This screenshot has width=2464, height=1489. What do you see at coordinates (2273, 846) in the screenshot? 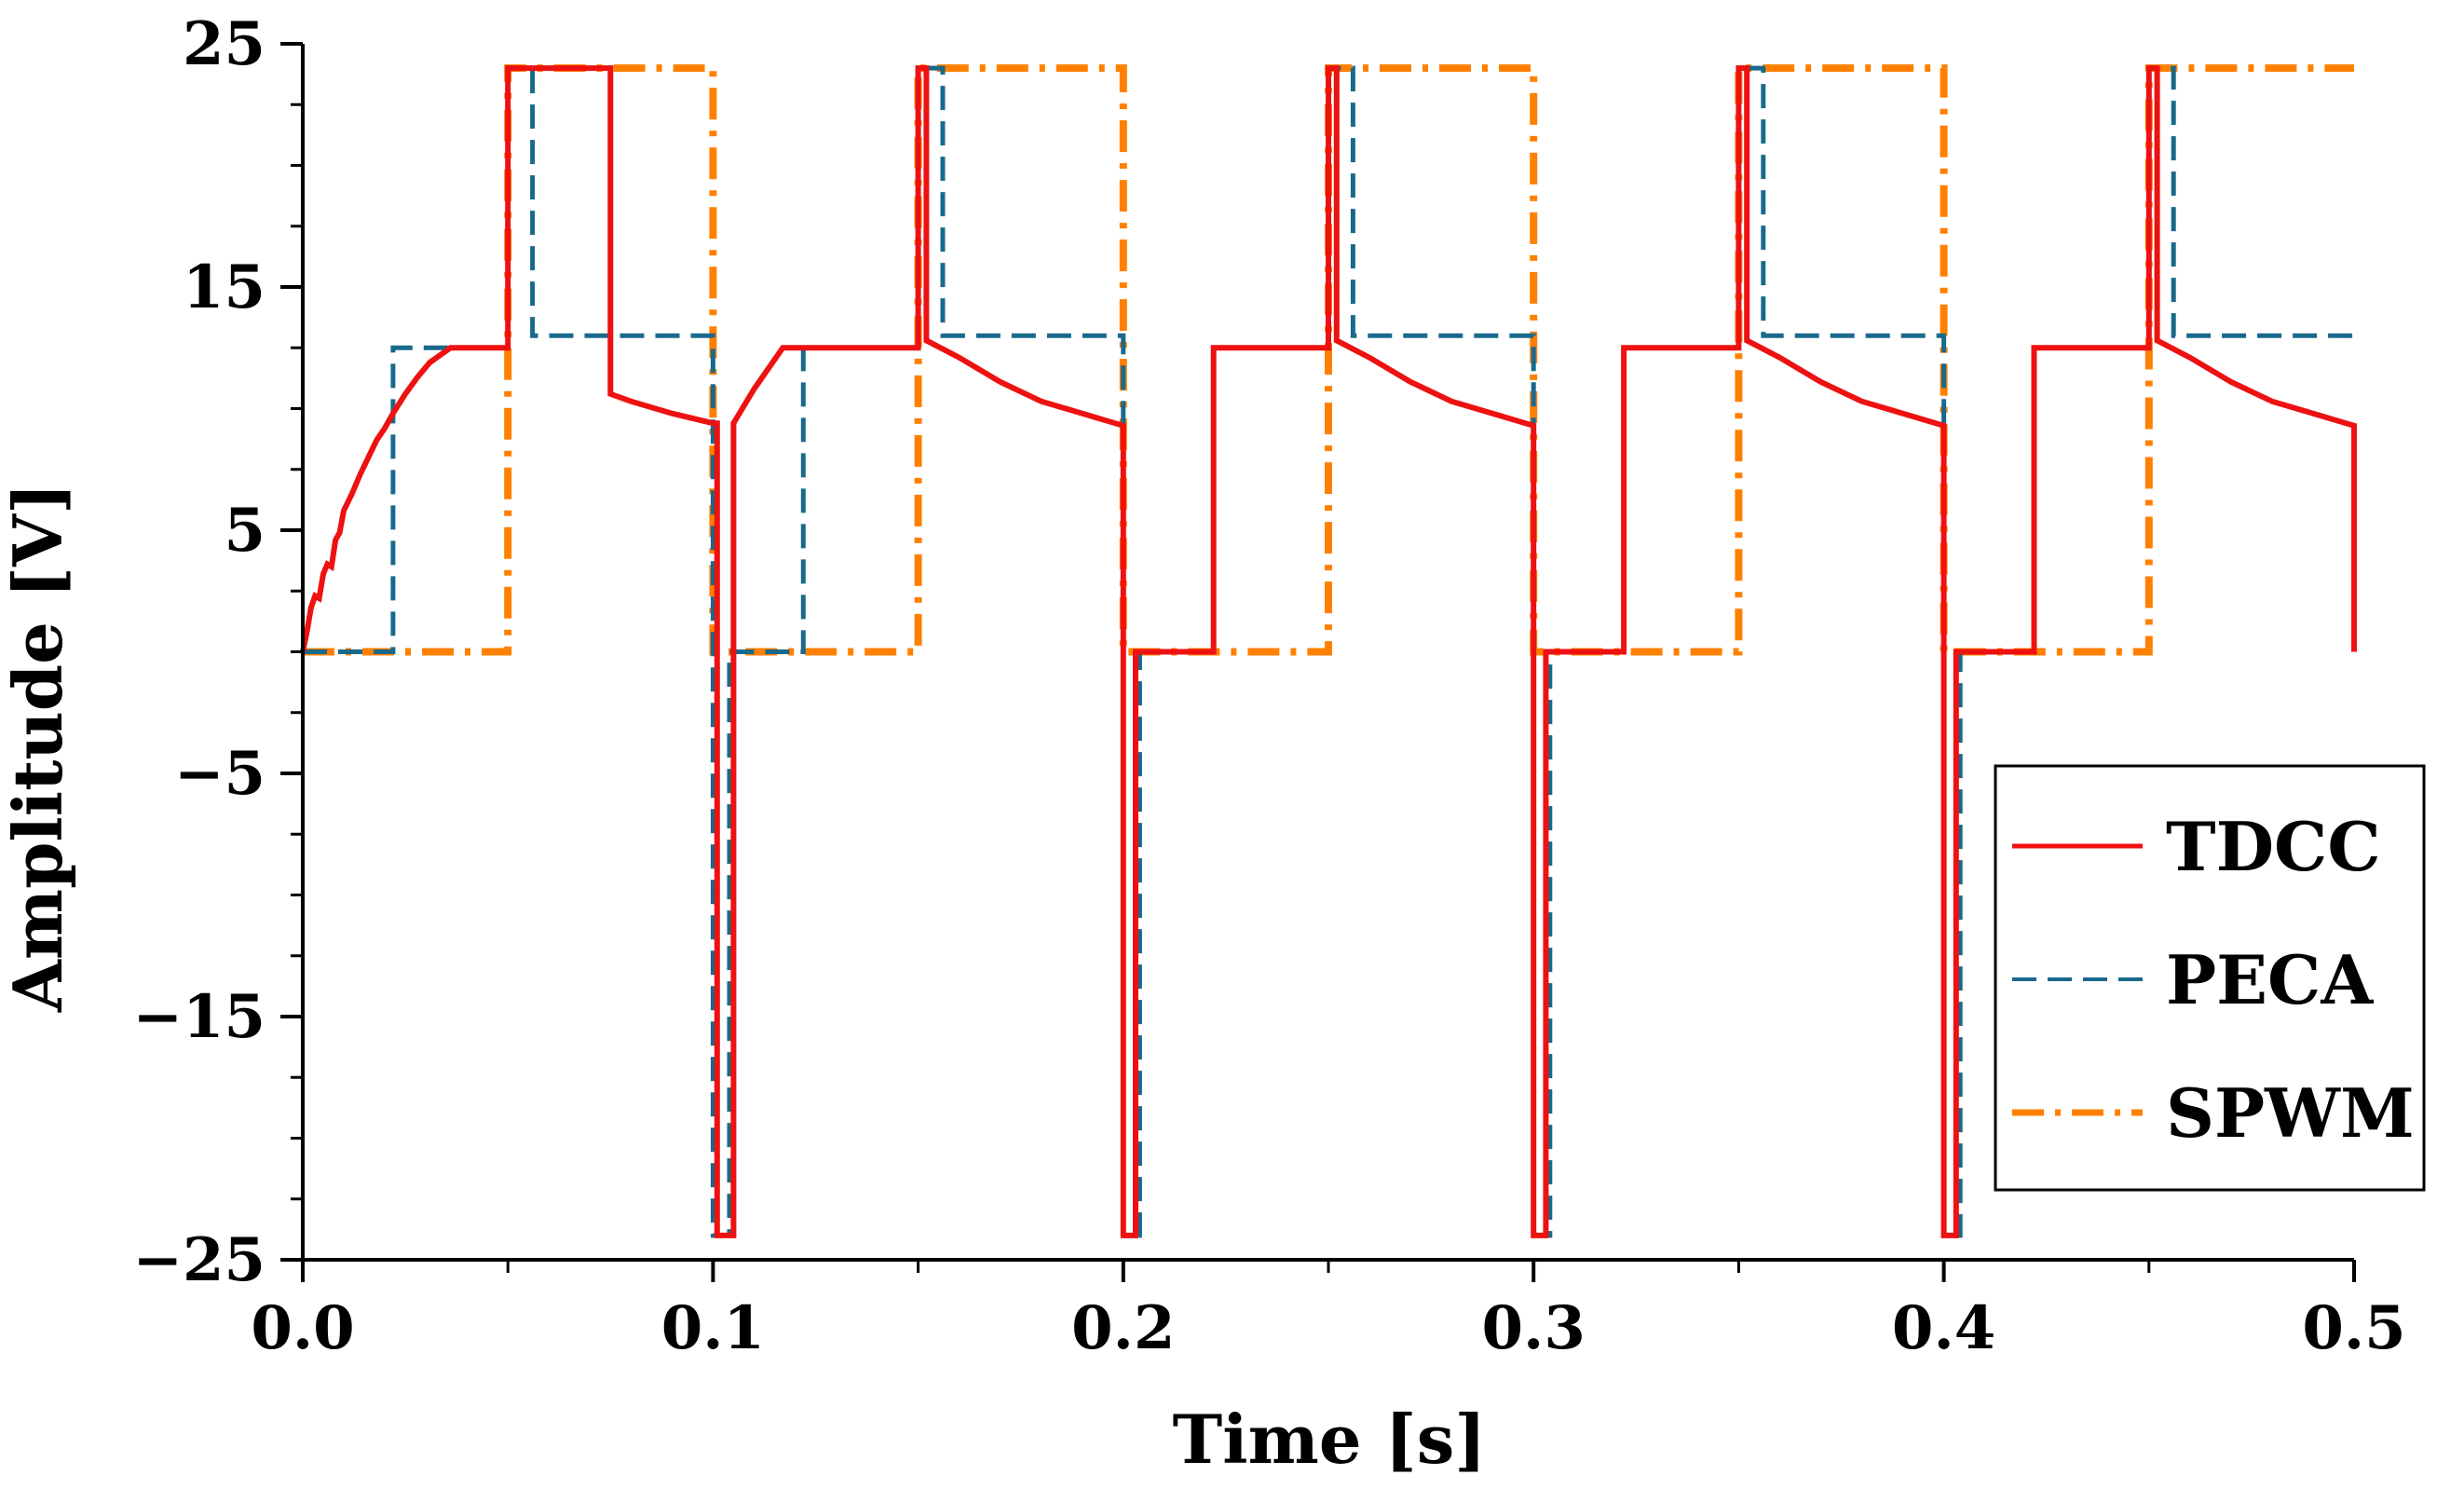
I see `legend-label-tdcc: TDCC` at bounding box center [2273, 846].